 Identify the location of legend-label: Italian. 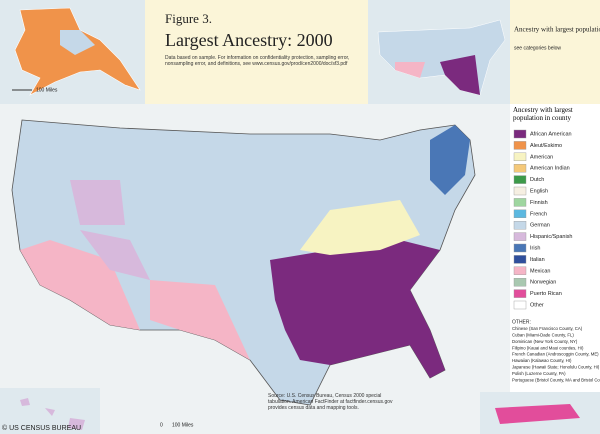
(537, 260).